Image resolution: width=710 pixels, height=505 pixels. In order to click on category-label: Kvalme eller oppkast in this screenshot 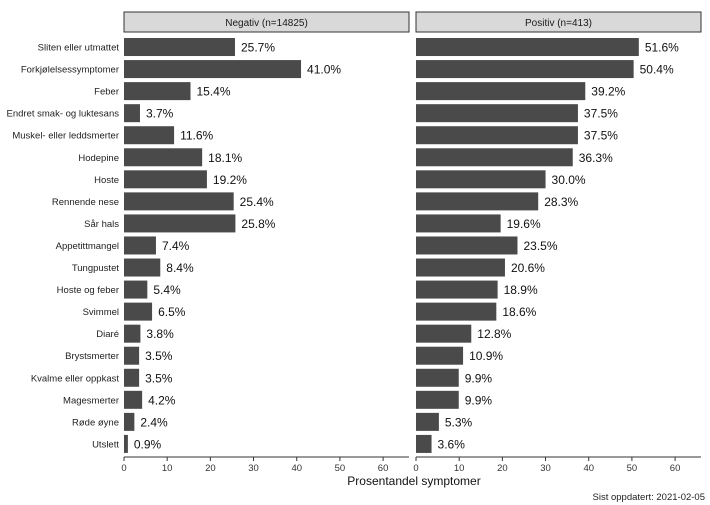, I will do `click(75, 378)`.